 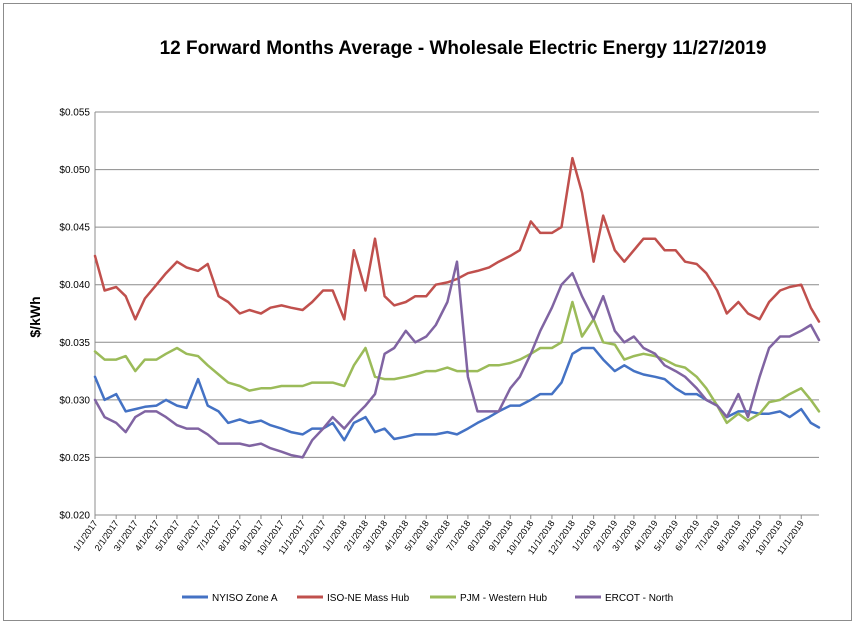 What do you see at coordinates (74, 516) in the screenshot?
I see `y-tick-label: $0.020` at bounding box center [74, 516].